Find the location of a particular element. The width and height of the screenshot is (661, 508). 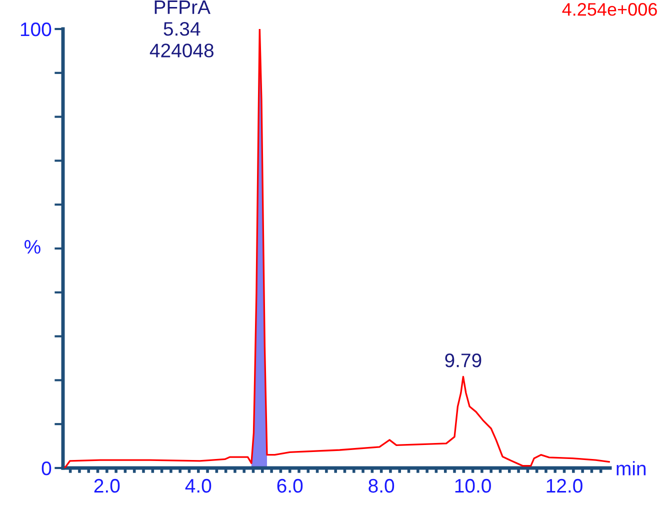

x-axis-title: min is located at coordinates (631, 468).